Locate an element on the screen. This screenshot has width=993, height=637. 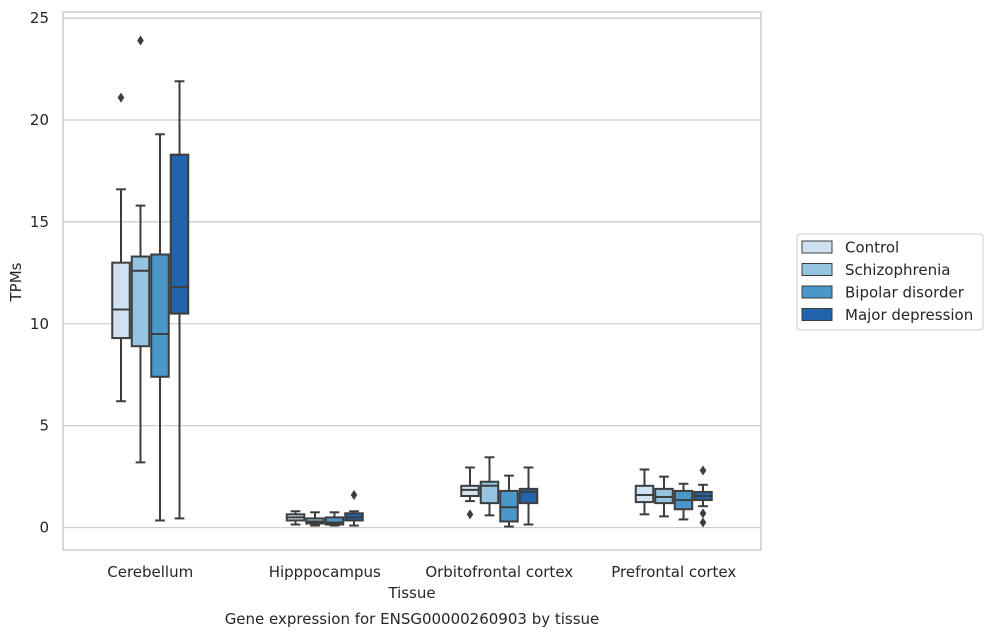
legend-label: Control is located at coordinates (872, 248).